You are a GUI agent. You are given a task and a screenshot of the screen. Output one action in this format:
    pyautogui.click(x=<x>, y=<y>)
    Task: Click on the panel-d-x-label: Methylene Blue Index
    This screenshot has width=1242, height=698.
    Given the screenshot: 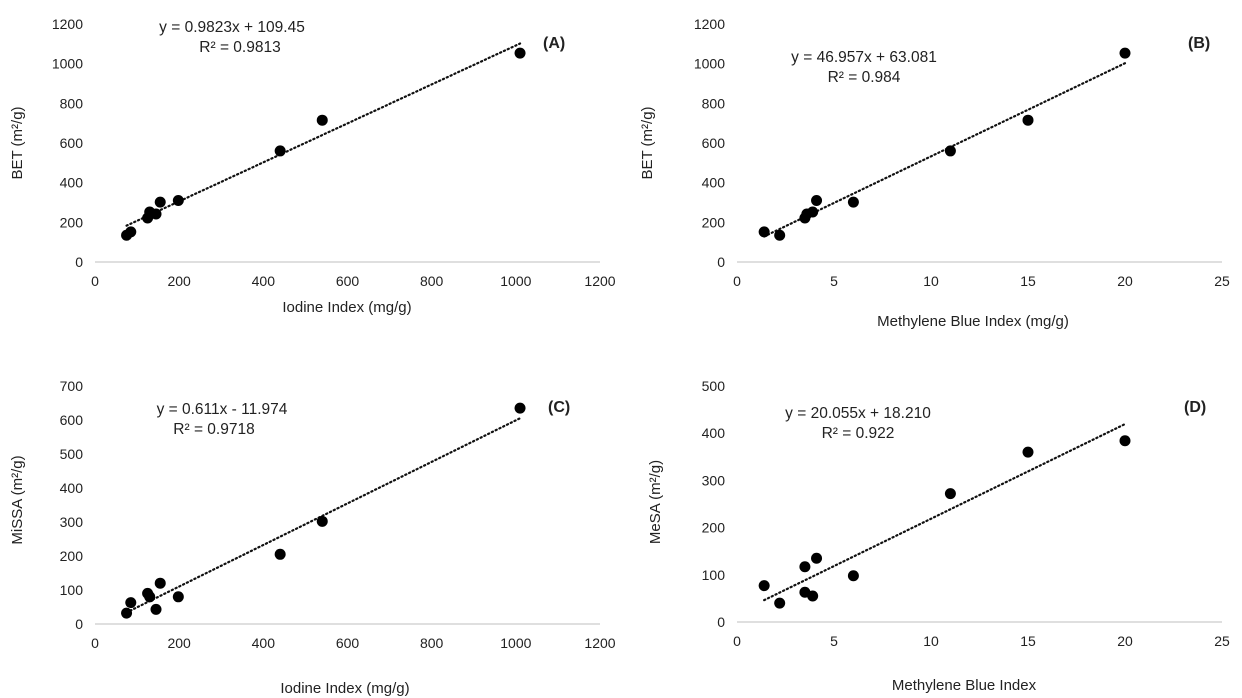 What is the action you would take?
    pyautogui.click(x=964, y=685)
    